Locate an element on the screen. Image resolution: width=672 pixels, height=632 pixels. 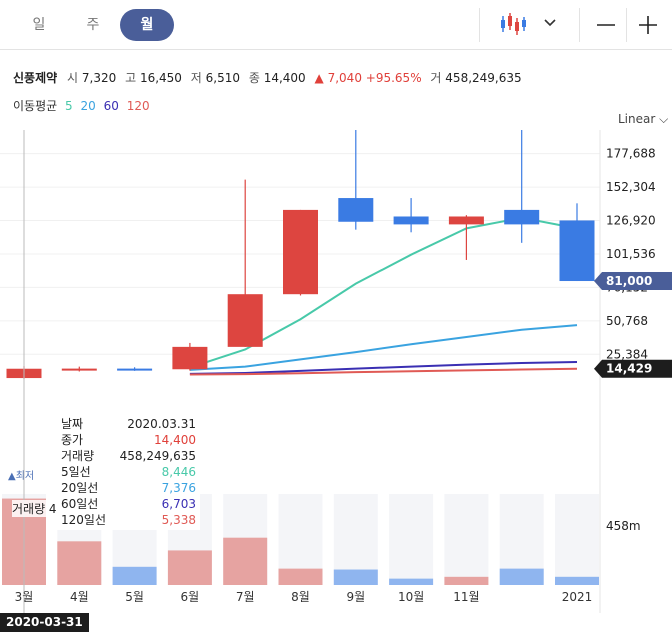
volume-axis-title: 거래량 4 is located at coordinates (34, 508).